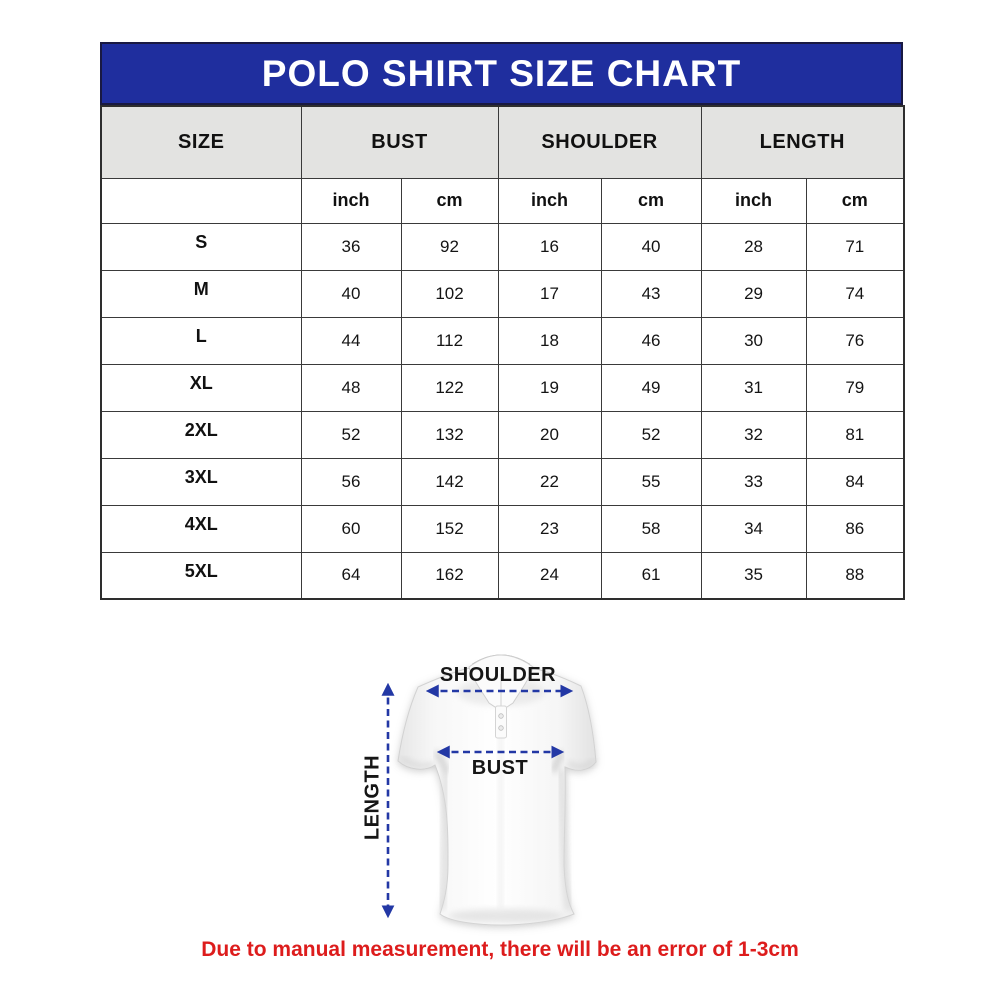 The height and width of the screenshot is (1000, 1000). I want to click on bust-cm-value: 162, so click(449, 575).